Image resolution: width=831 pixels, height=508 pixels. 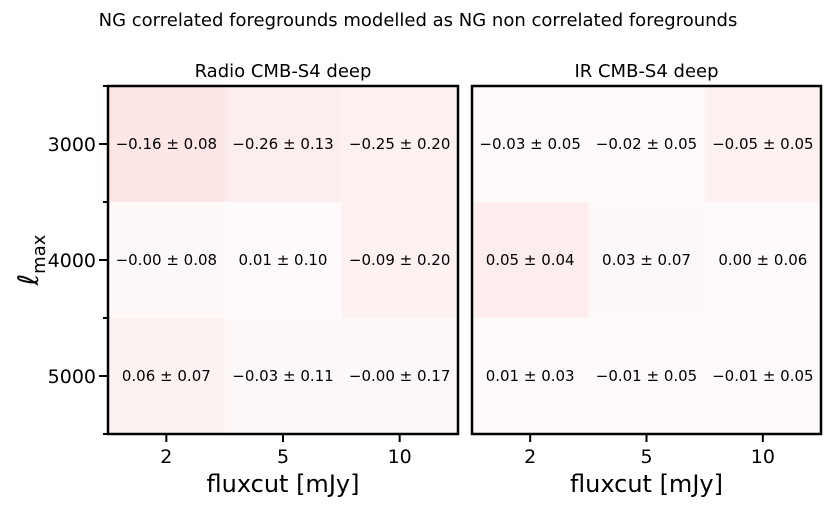 I want to click on cell-value-label: −0.03 ± 0.11, so click(x=282, y=376).